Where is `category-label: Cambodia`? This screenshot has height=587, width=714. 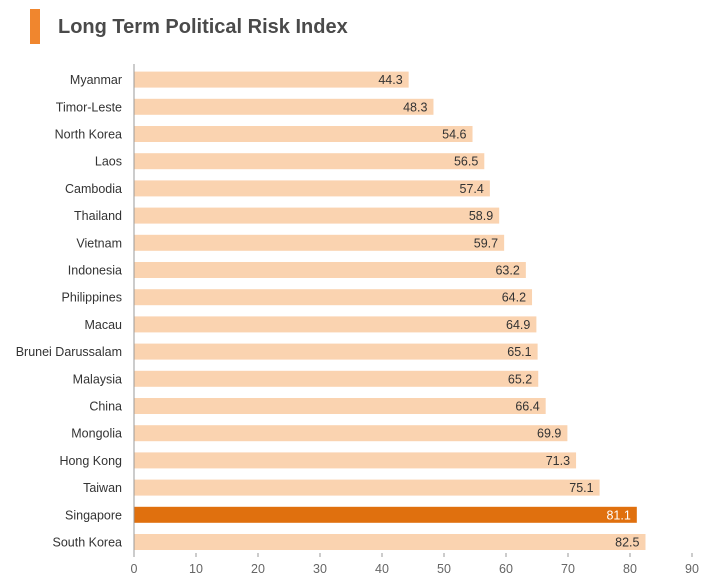 category-label: Cambodia is located at coordinates (93, 189).